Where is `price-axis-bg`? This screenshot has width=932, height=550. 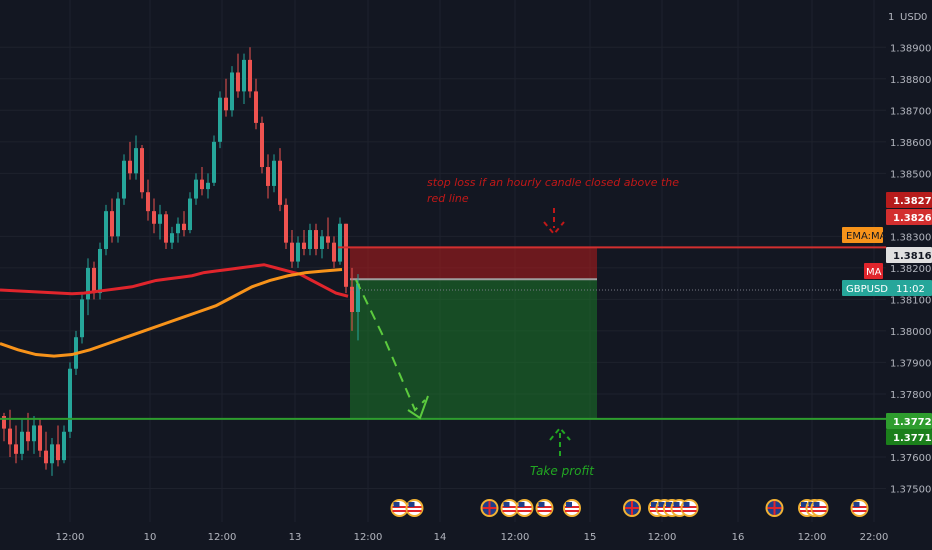 price-axis-bg is located at coordinates (909, 275).